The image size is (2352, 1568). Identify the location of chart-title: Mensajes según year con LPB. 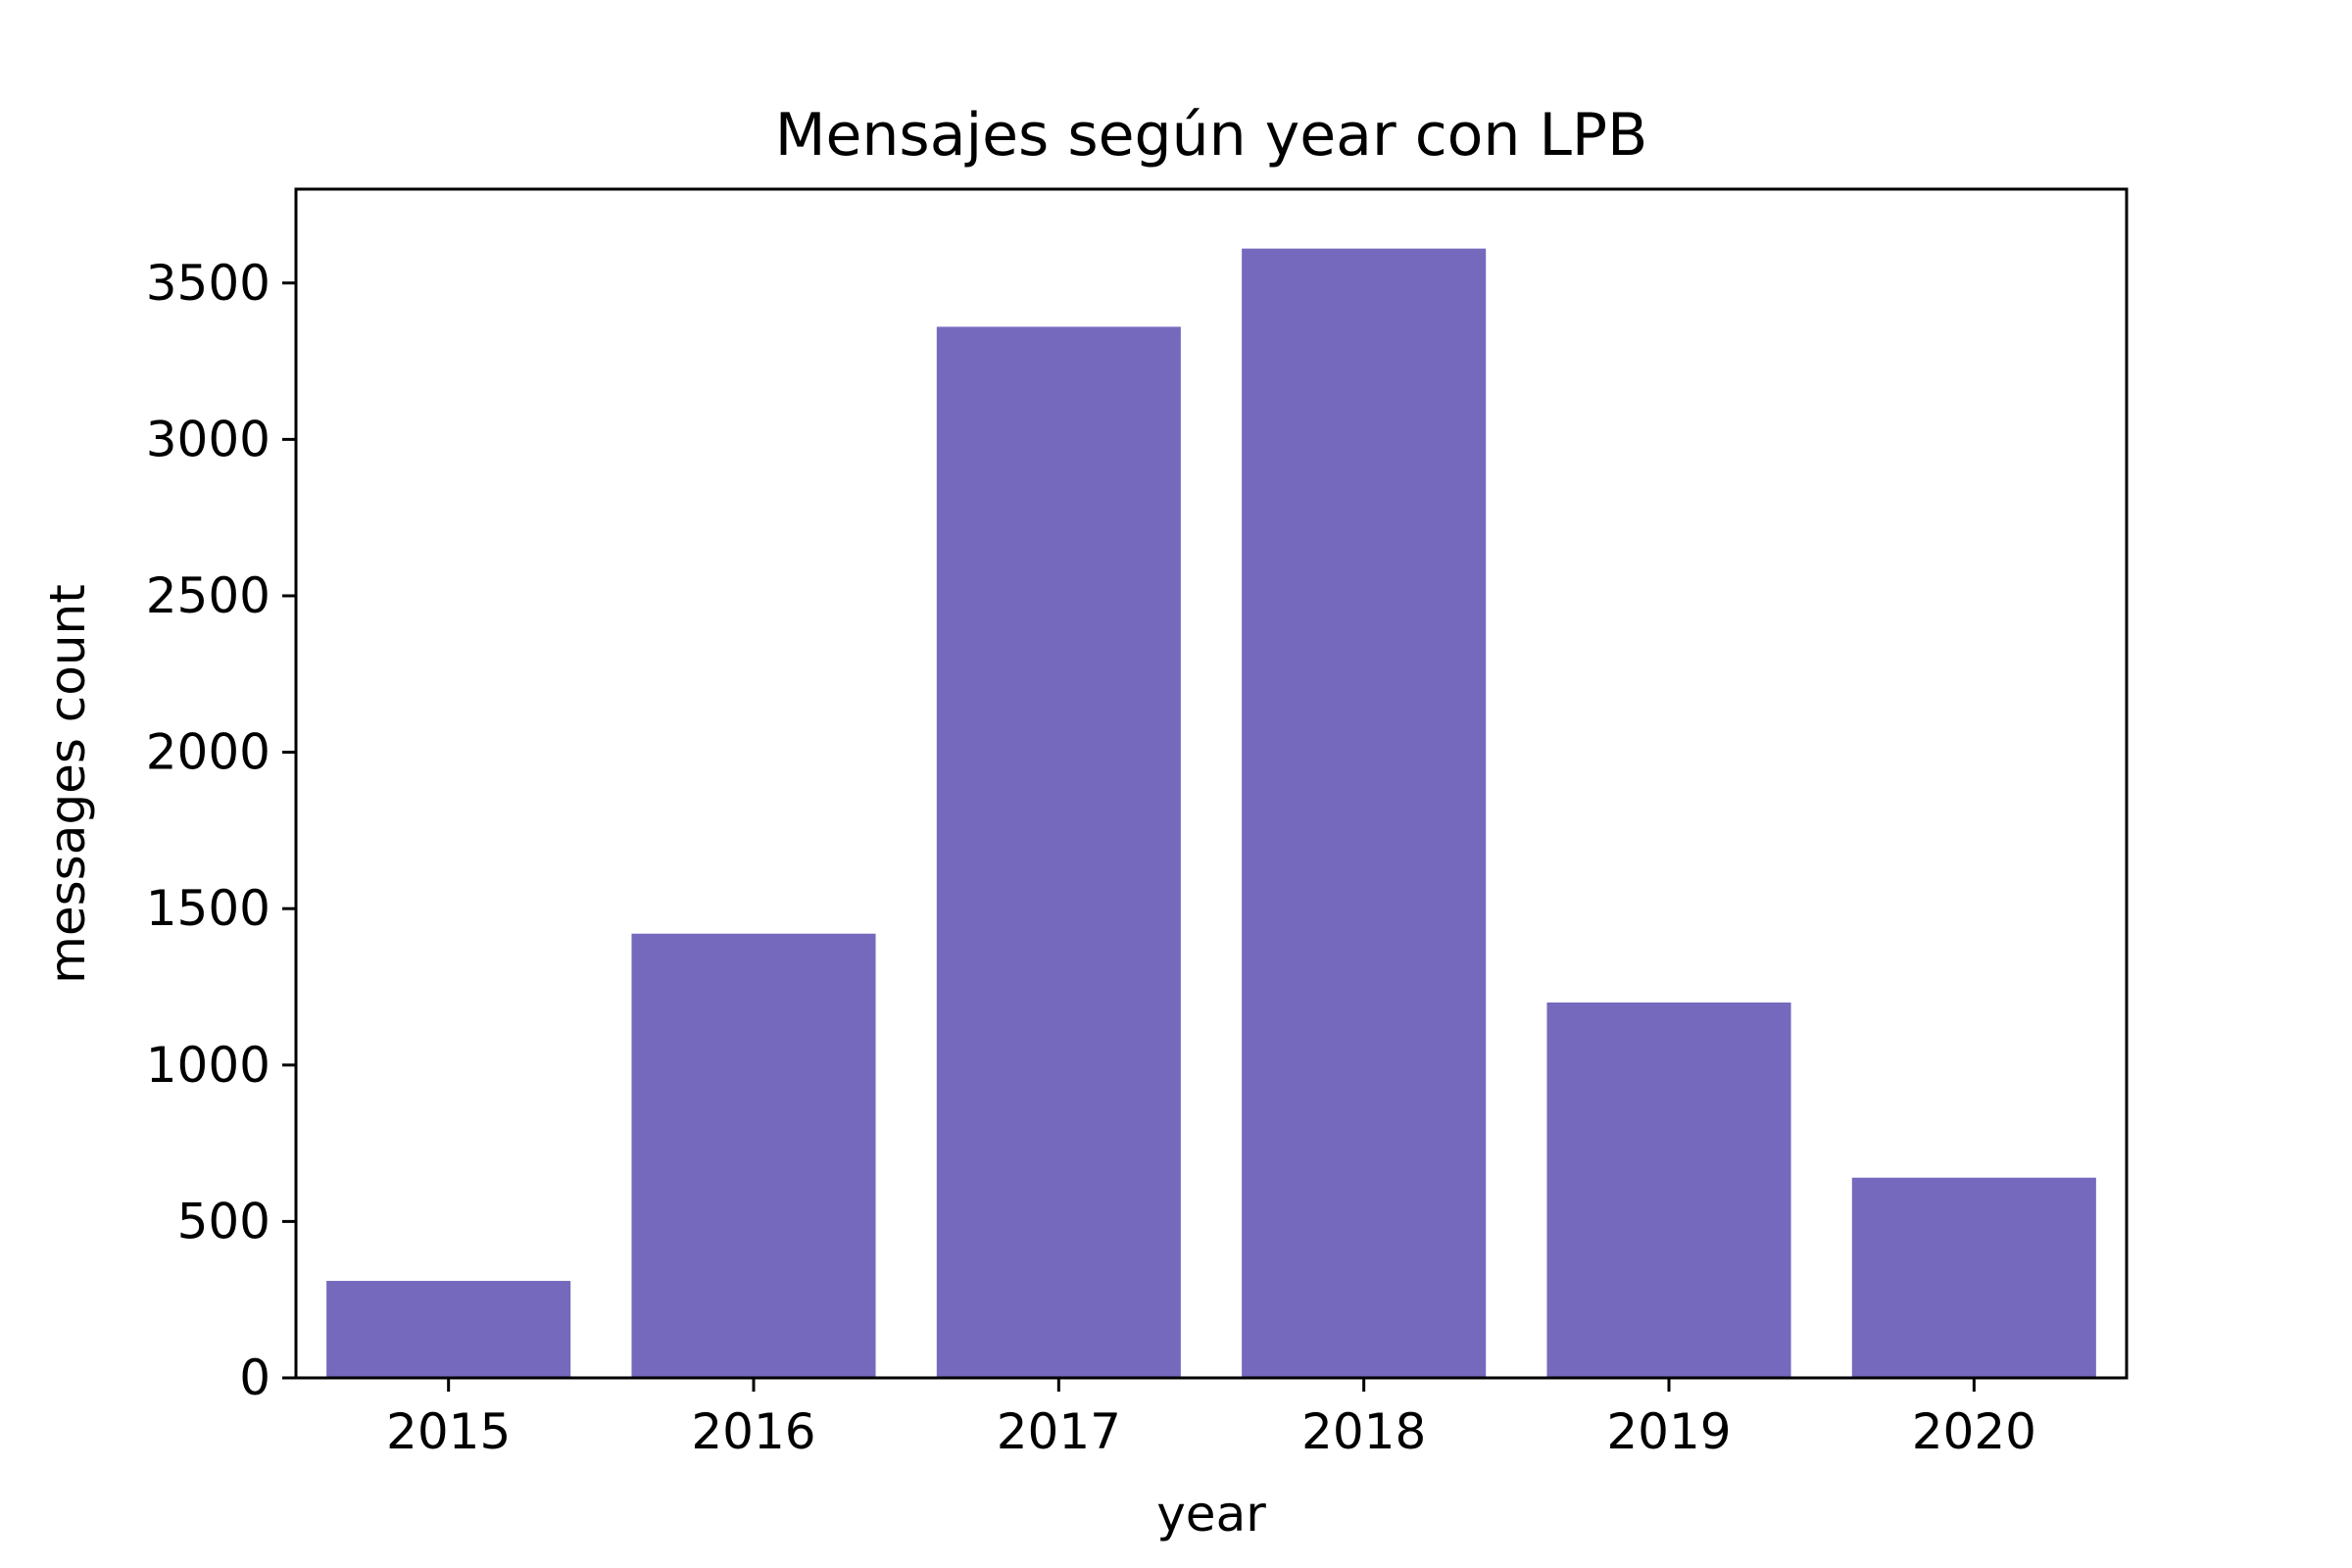
(1211, 135).